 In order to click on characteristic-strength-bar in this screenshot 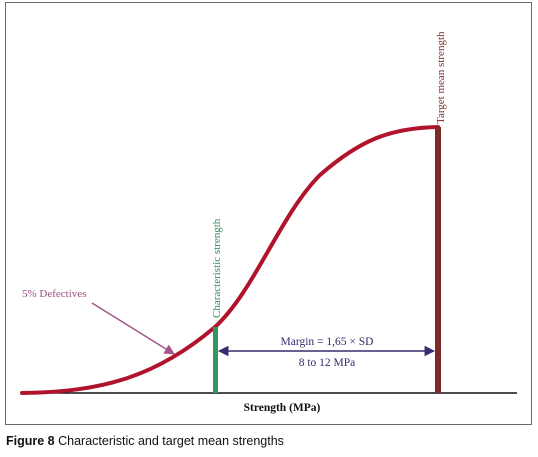, I will do `click(215, 360)`.